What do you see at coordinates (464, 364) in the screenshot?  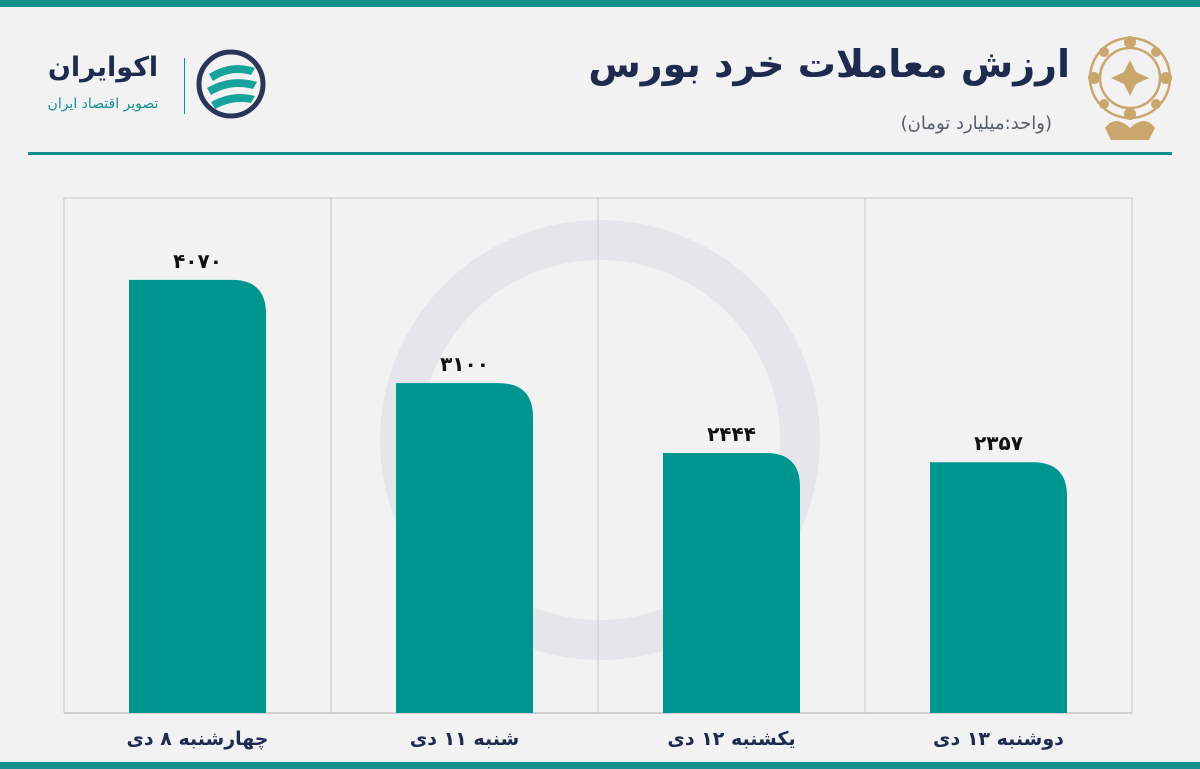 I see `bar-value-label: ۳۱۰۰` at bounding box center [464, 364].